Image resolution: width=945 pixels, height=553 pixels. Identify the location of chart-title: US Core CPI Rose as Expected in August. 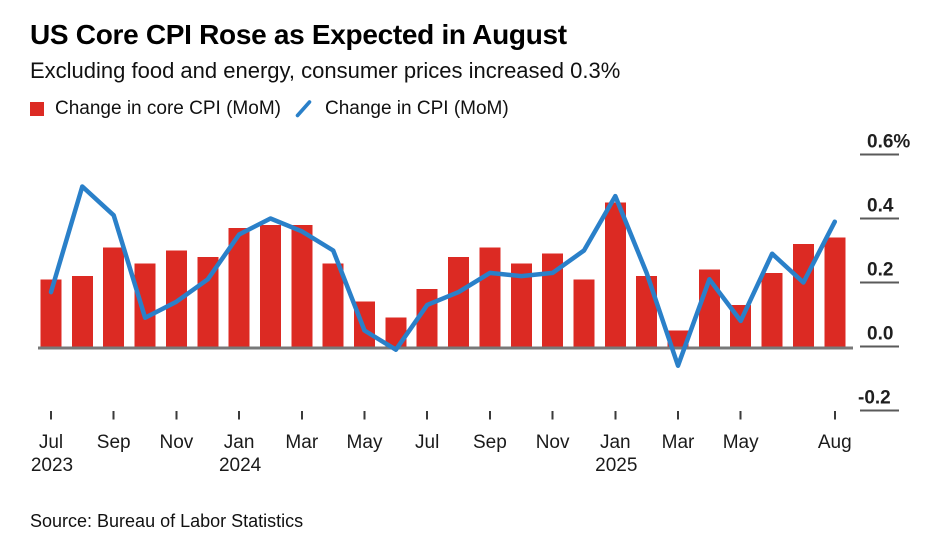
(298, 34).